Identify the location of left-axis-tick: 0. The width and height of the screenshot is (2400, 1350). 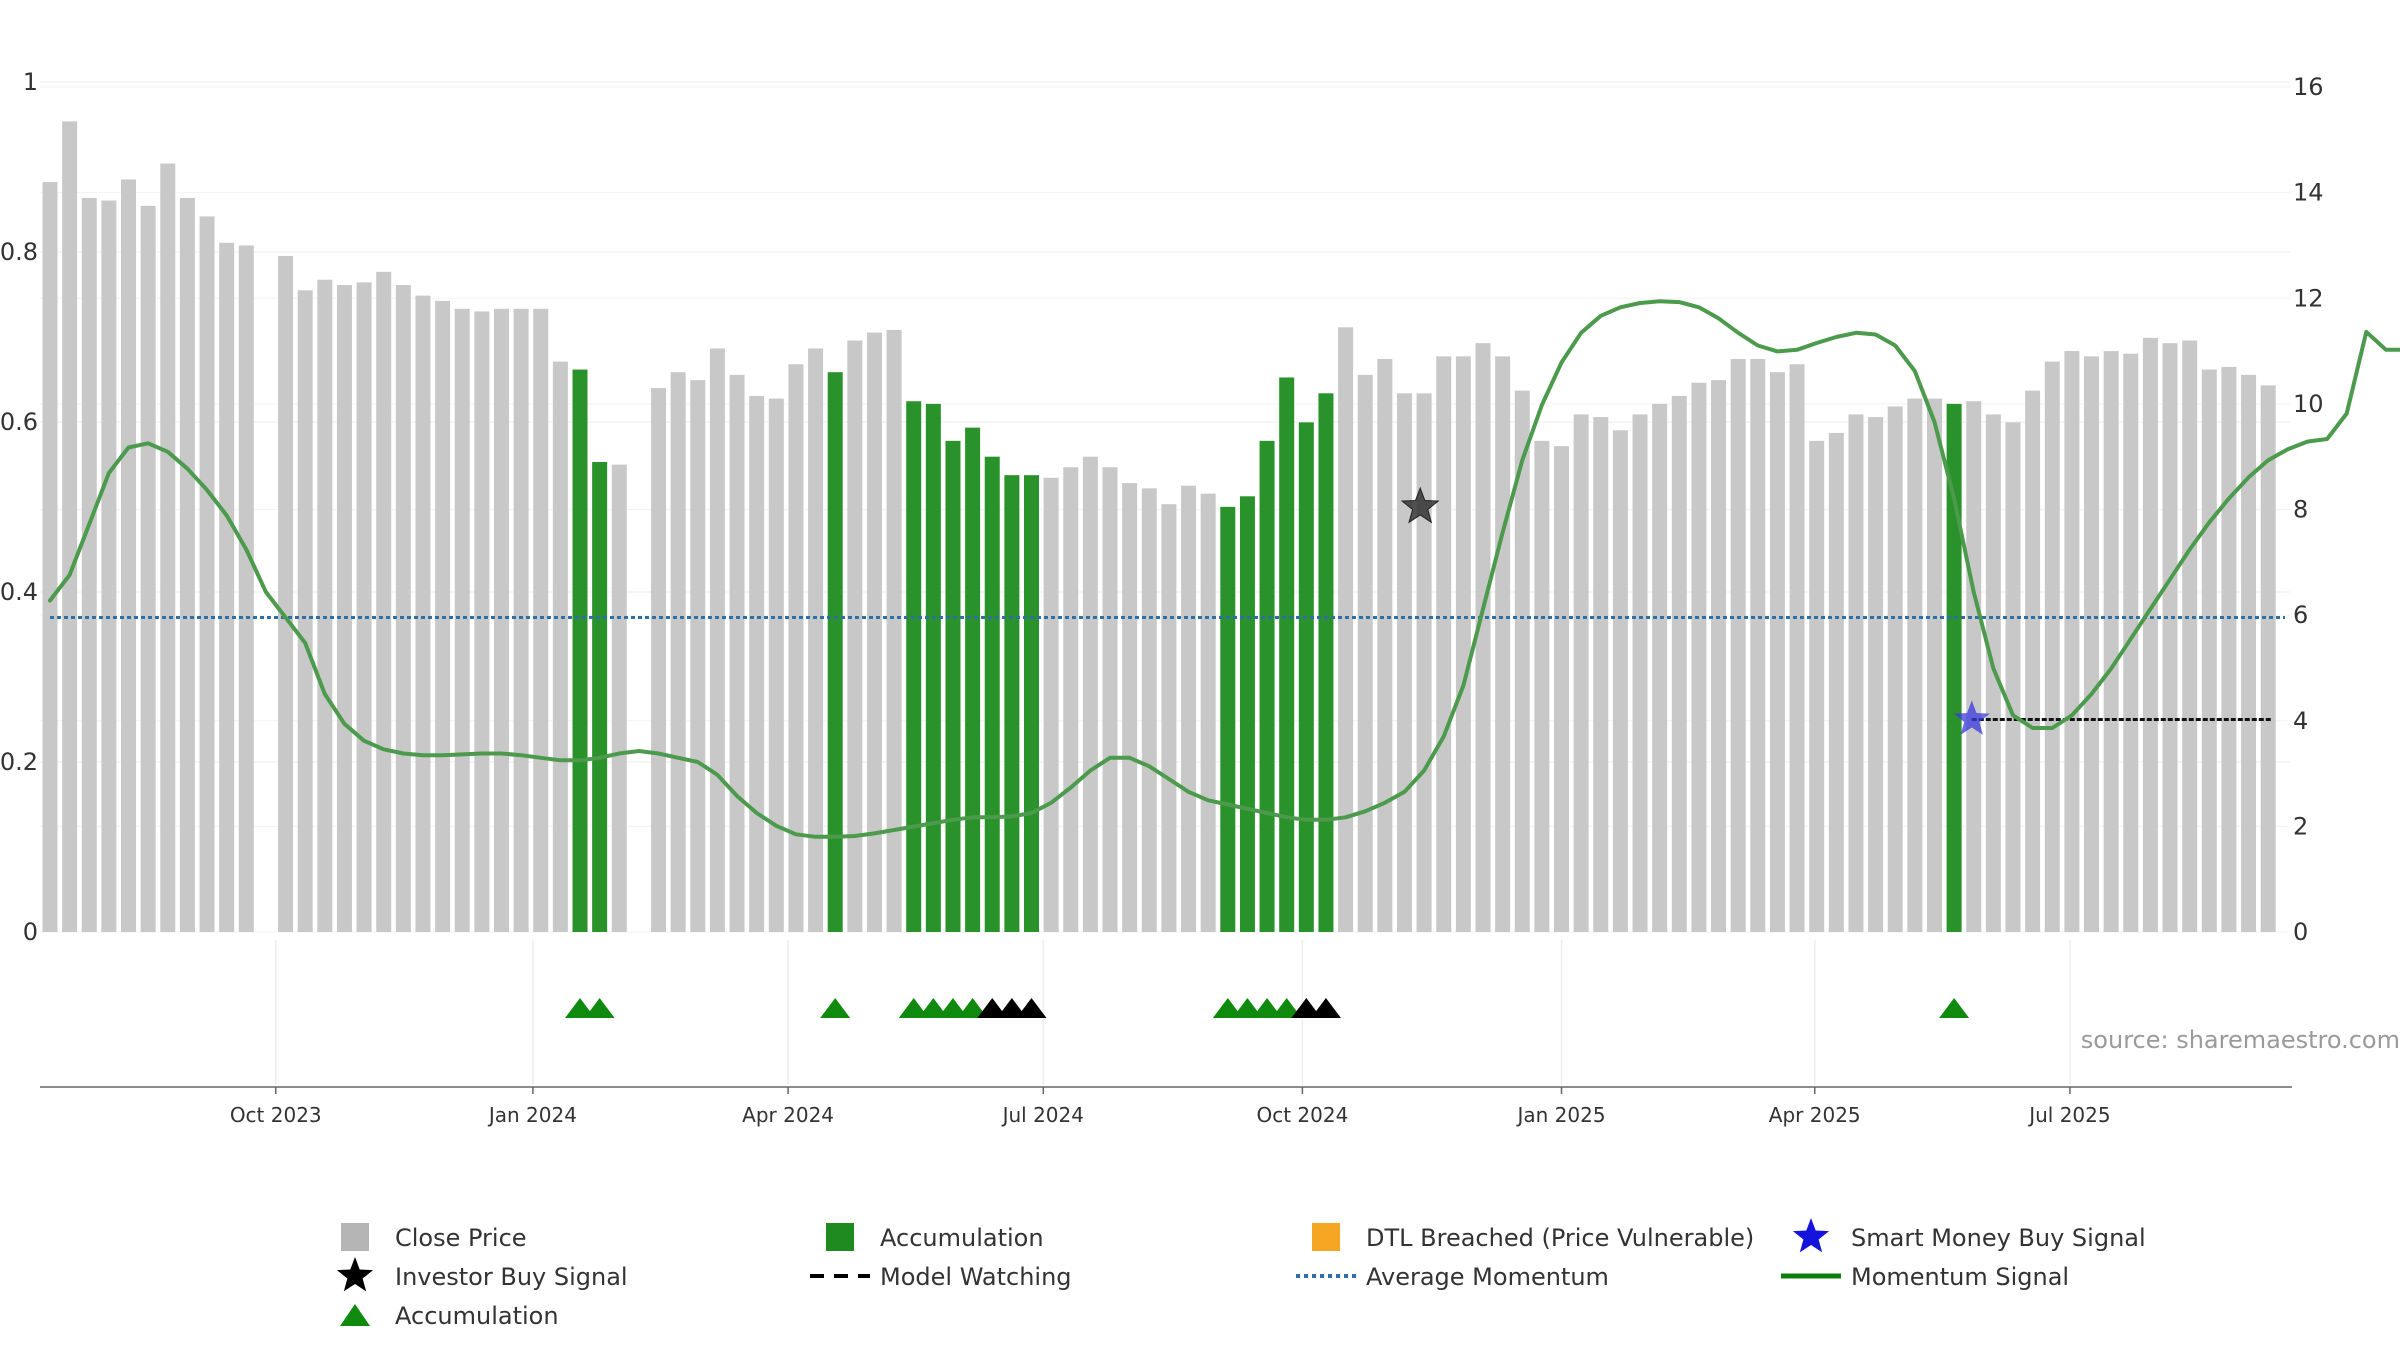
(30, 932).